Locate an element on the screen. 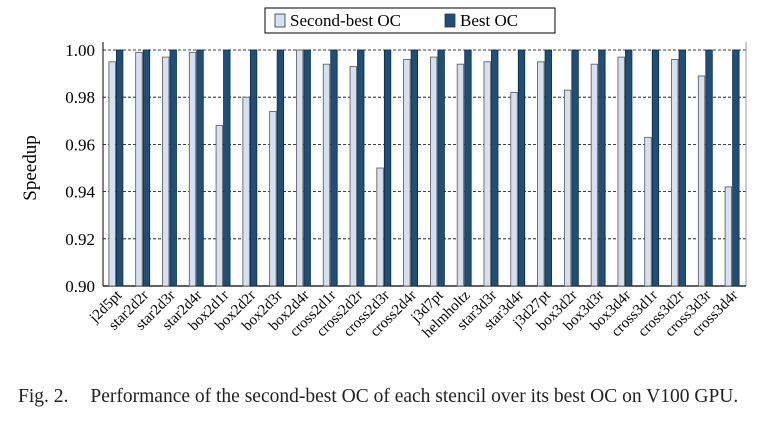 The height and width of the screenshot is (445, 757). y-tick-label: 0.94 is located at coordinates (80, 192).